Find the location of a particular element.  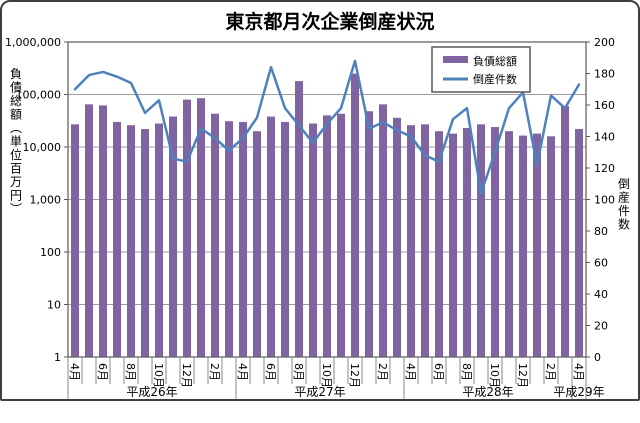

chart-title: 東京都月次企業倒産状況 is located at coordinates (329, 21).